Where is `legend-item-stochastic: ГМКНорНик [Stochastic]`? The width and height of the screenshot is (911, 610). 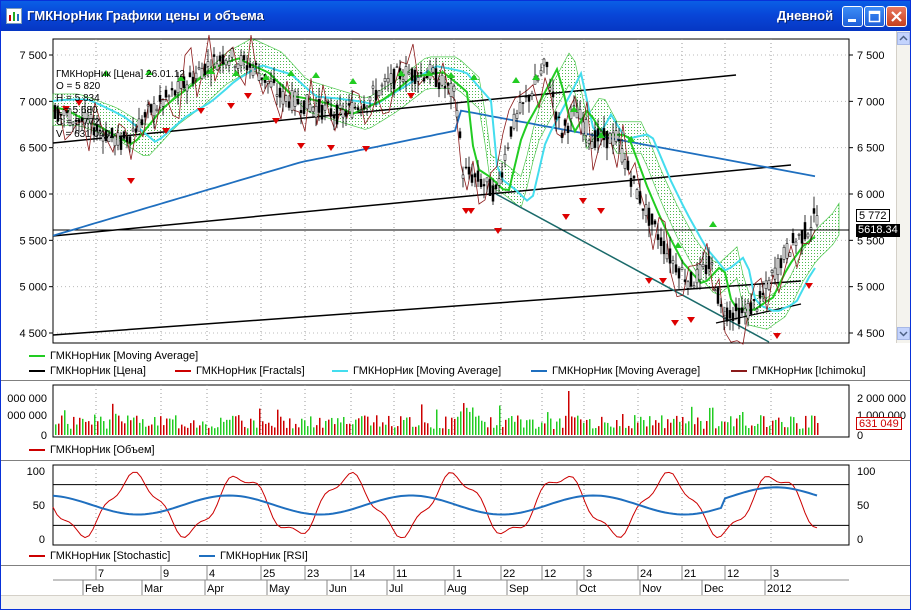
legend-item-stochastic: ГМКНорНик [Stochastic] is located at coordinates (99, 556).